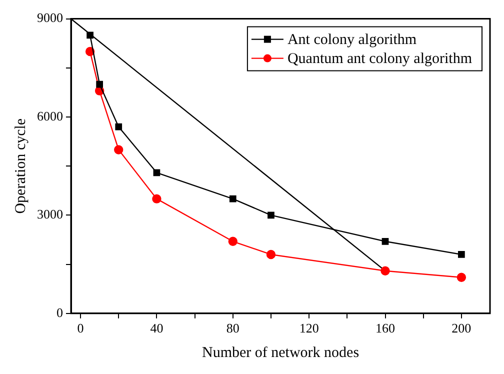 This screenshot has height=374, width=504. What do you see at coordinates (50, 116) in the screenshot?
I see `y-tick-label: 6000` at bounding box center [50, 116].